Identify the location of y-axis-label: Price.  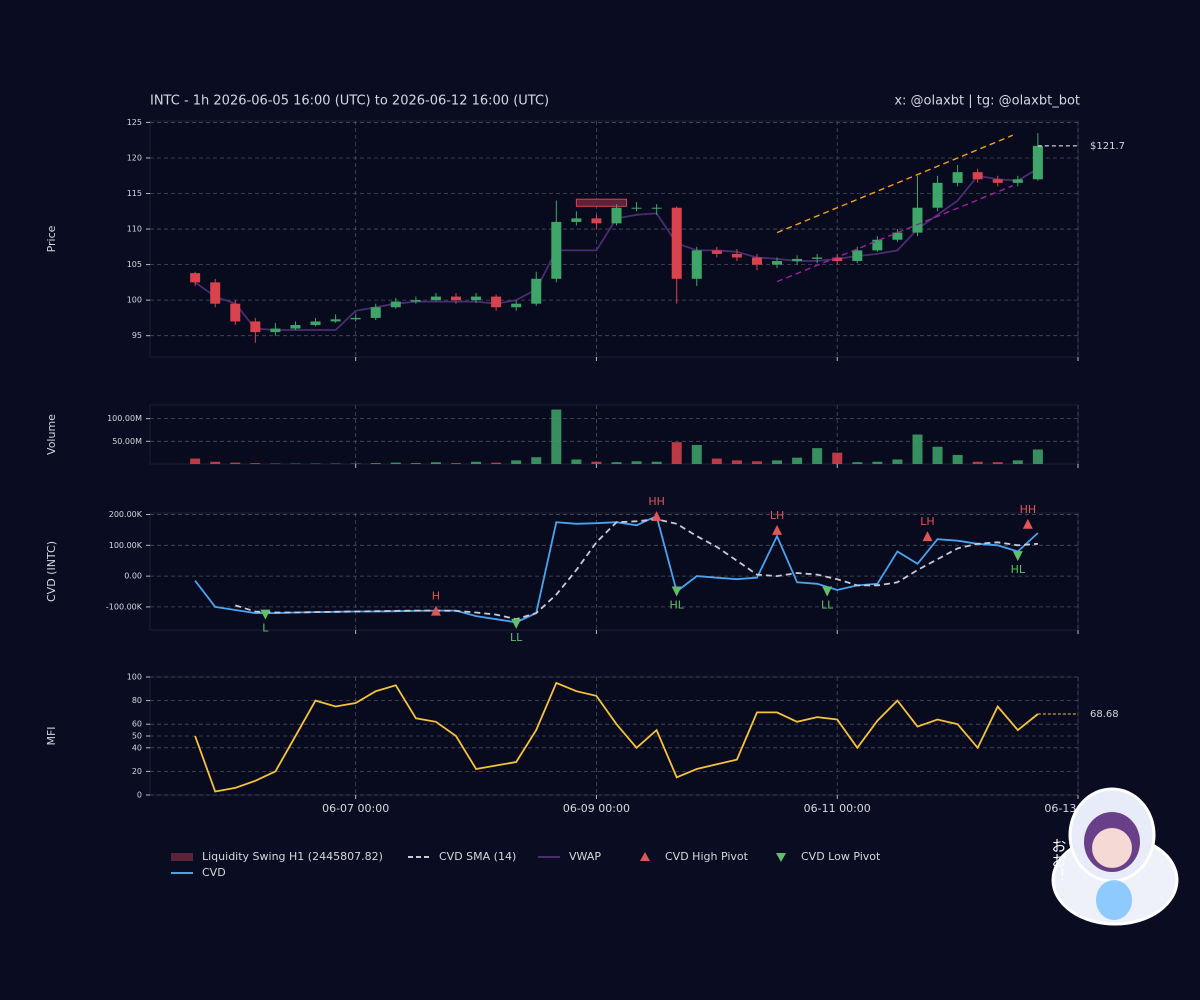
(51, 238).